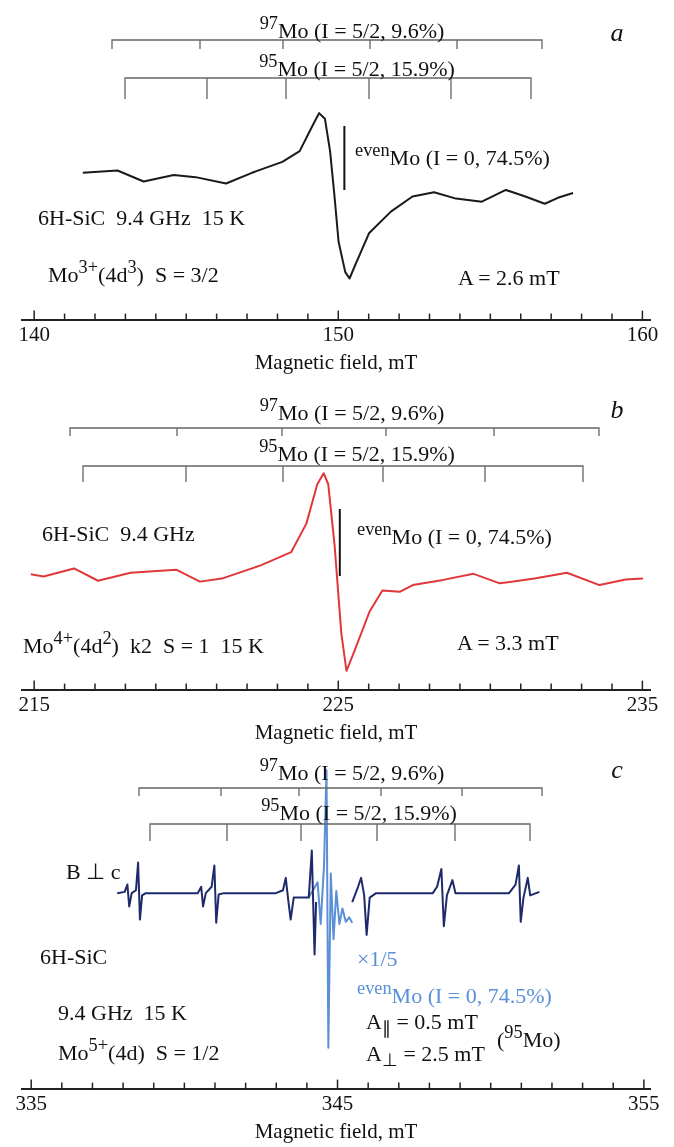 The height and width of the screenshot is (1147, 674). What do you see at coordinates (508, 642) in the screenshot?
I see `annotation: A = 3.3 mT` at bounding box center [508, 642].